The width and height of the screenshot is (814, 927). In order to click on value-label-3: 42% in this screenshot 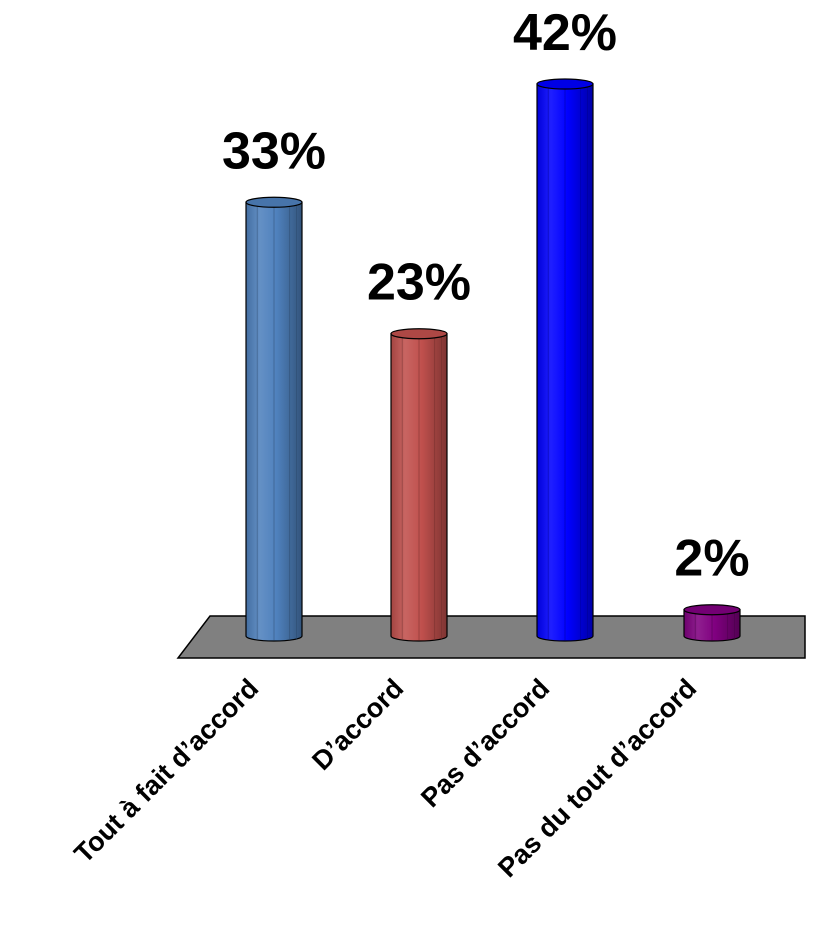, I will do `click(565, 33)`.